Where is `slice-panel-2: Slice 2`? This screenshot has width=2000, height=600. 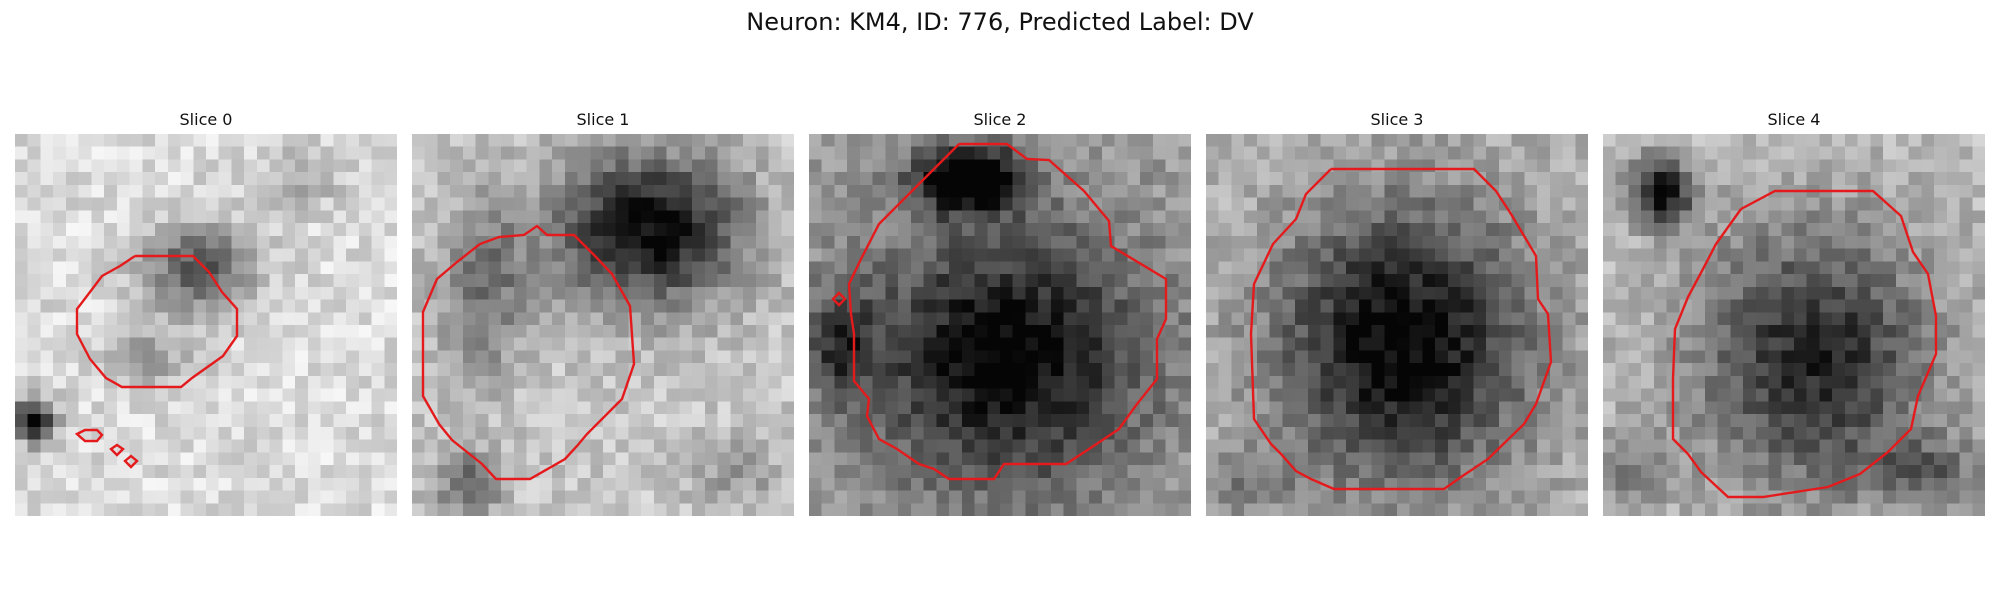 slice-panel-2: Slice 2 is located at coordinates (1000, 313).